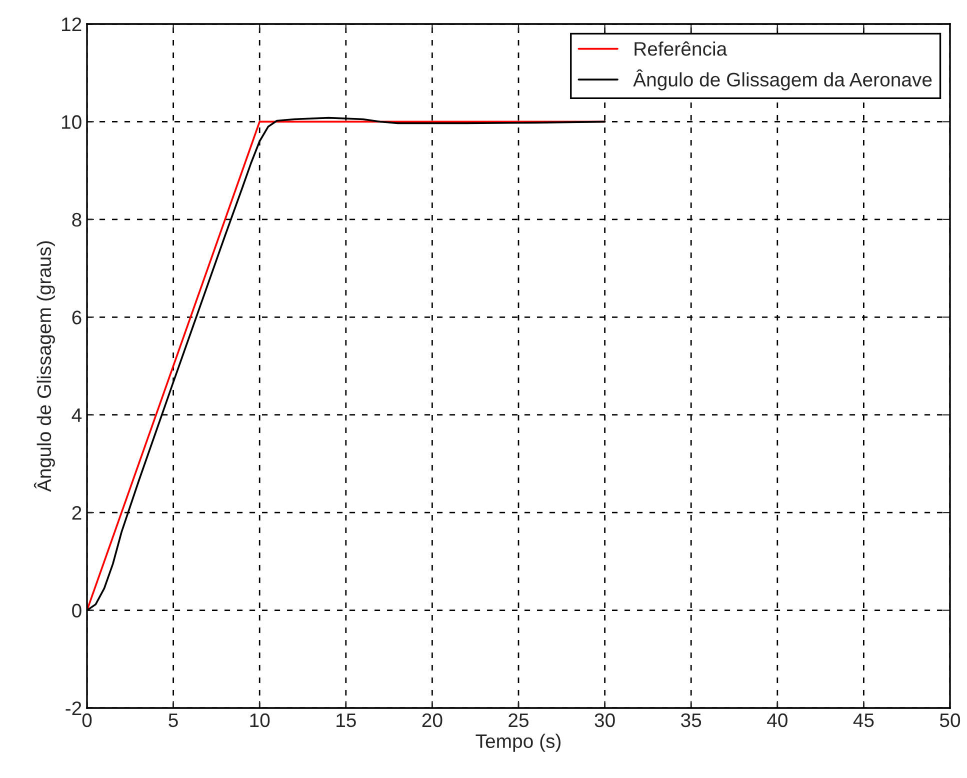 This screenshot has height=778, width=967. What do you see at coordinates (604, 720) in the screenshot?
I see `x-tick-label: 30` at bounding box center [604, 720].